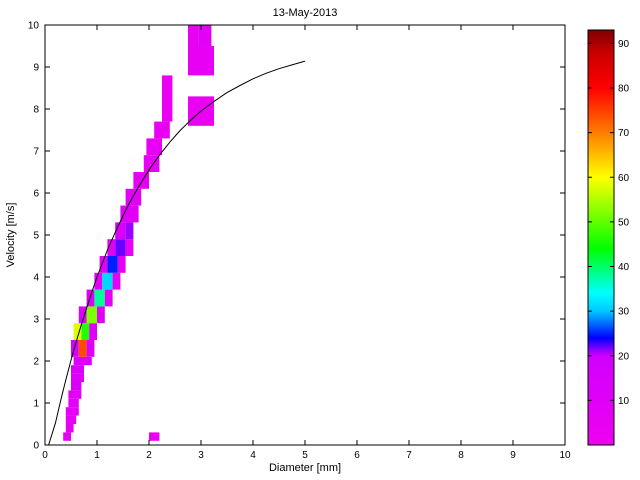  I want to click on svg-text: 30, so click(624, 312).